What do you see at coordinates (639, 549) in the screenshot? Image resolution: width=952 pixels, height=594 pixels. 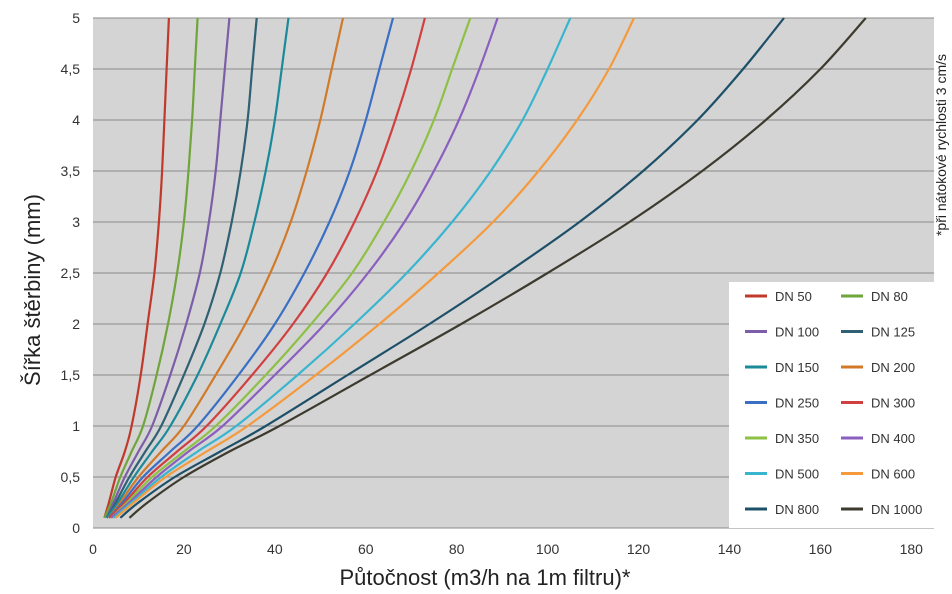 I see `x-tick-label: 120` at bounding box center [639, 549].